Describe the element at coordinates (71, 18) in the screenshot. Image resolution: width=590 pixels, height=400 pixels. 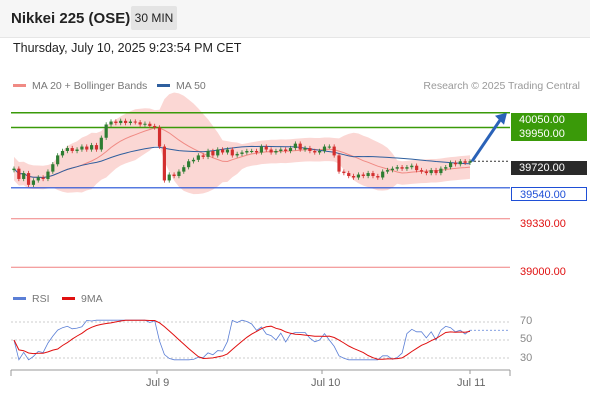
I see `instrument-title: Nikkei 225 (OSE)` at that location.